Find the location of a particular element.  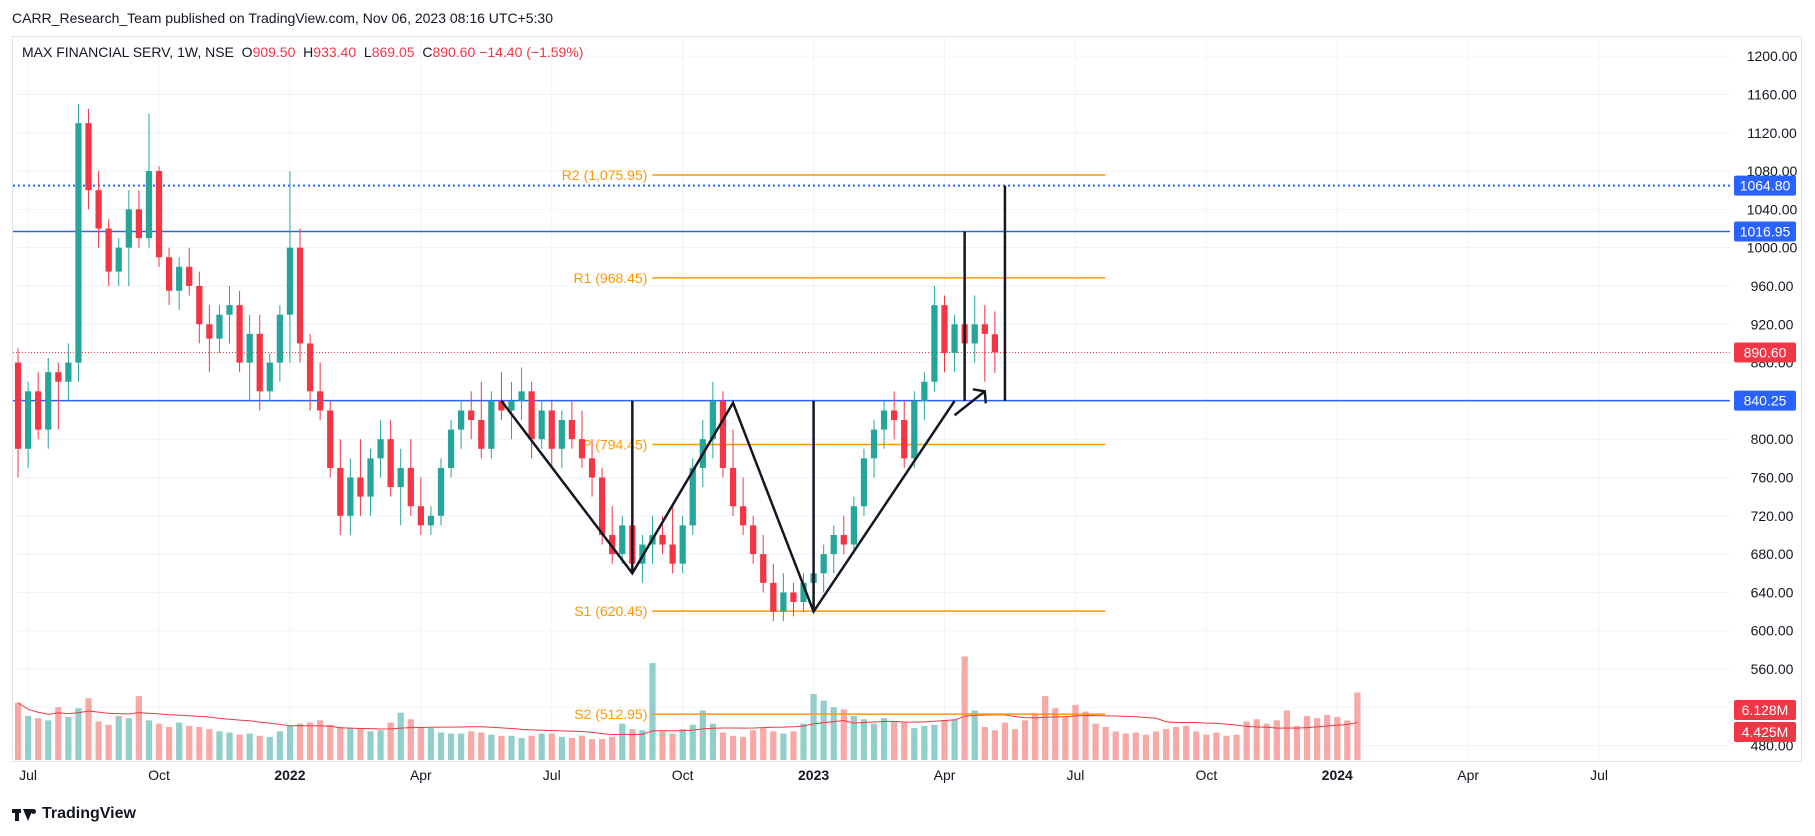

y-tick-label: 640.00 is located at coordinates (1772, 592).